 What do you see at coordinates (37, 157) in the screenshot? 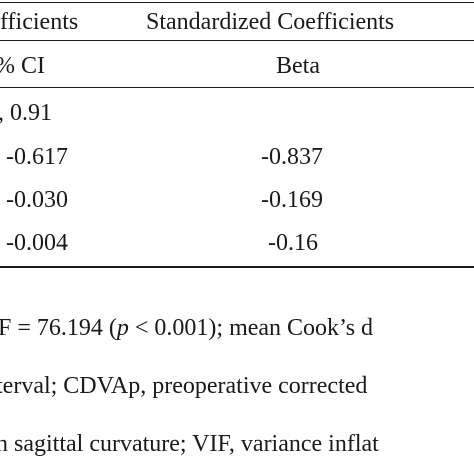
I see `row-2-ci: -0.617` at bounding box center [37, 157].